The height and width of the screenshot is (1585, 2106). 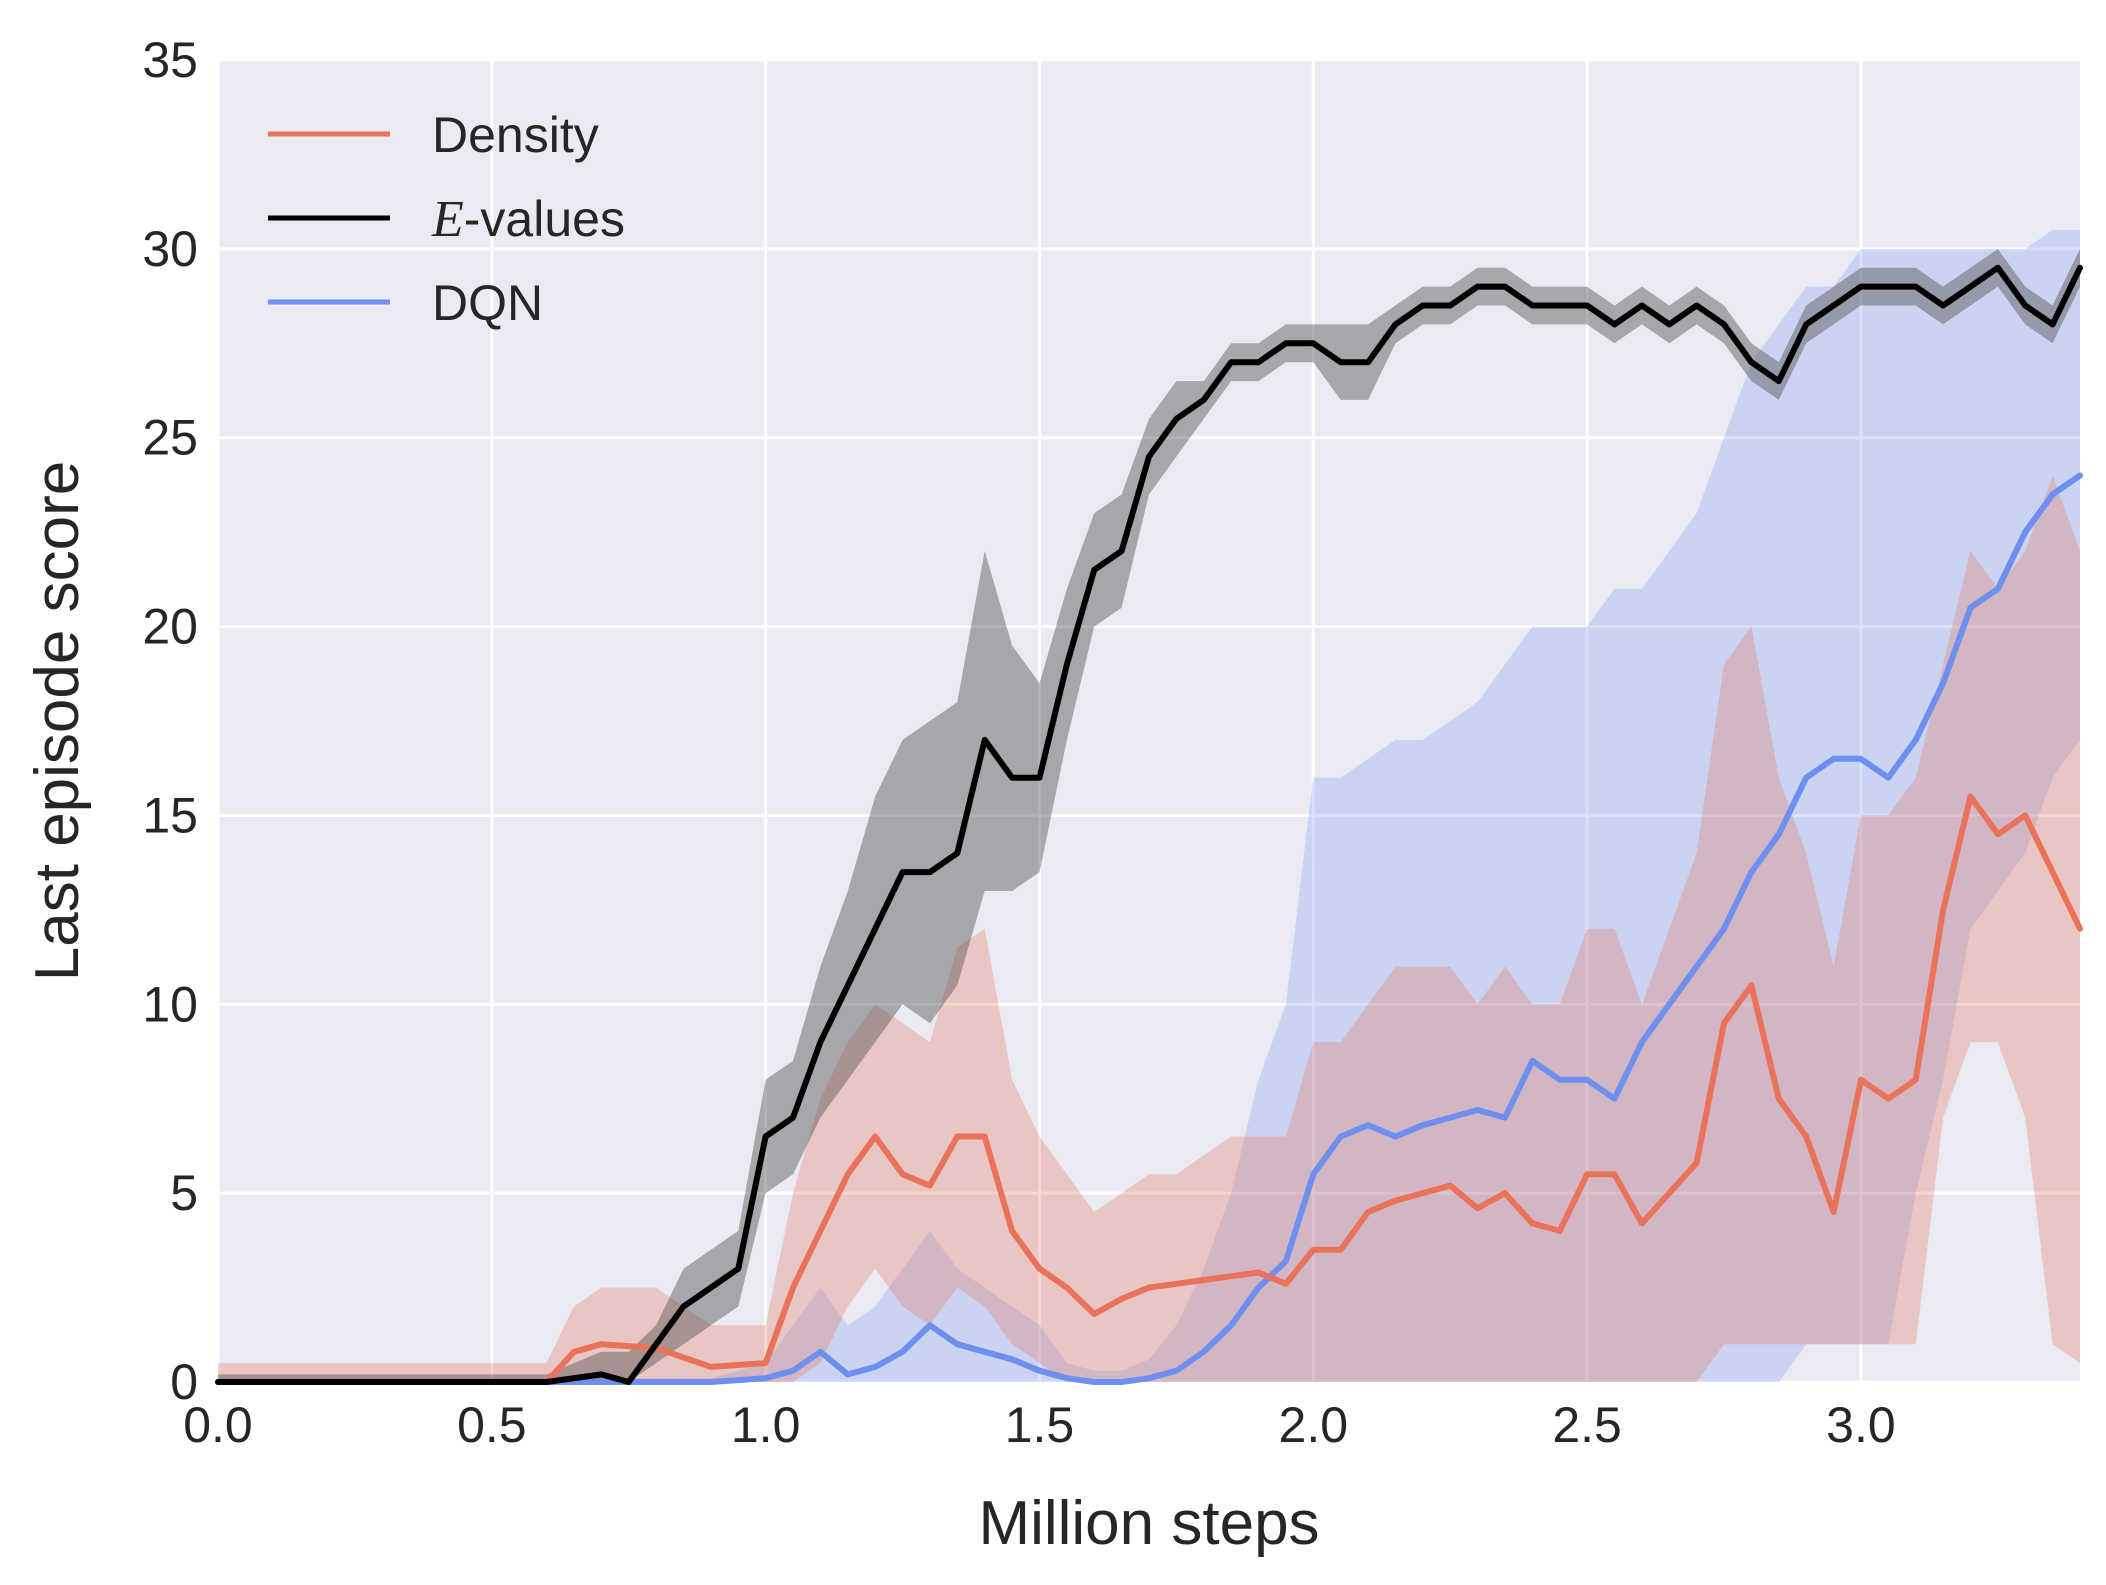 I want to click on y-tick-label: 15, so click(x=170, y=815).